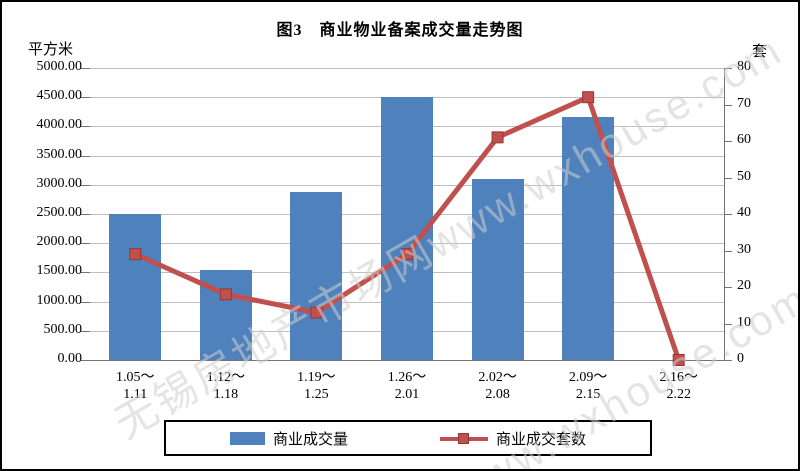 The image size is (800, 471). I want to click on left-axis-tick-label: 4000.00, so click(59, 125).